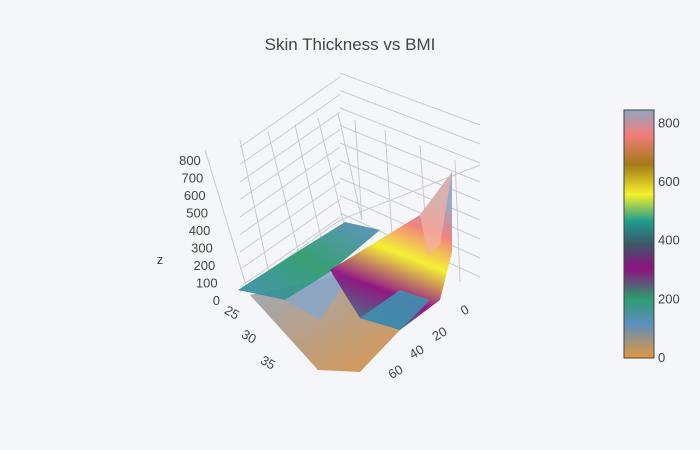 The height and width of the screenshot is (450, 700). I want to click on z-tick-100: 100, so click(207, 283).